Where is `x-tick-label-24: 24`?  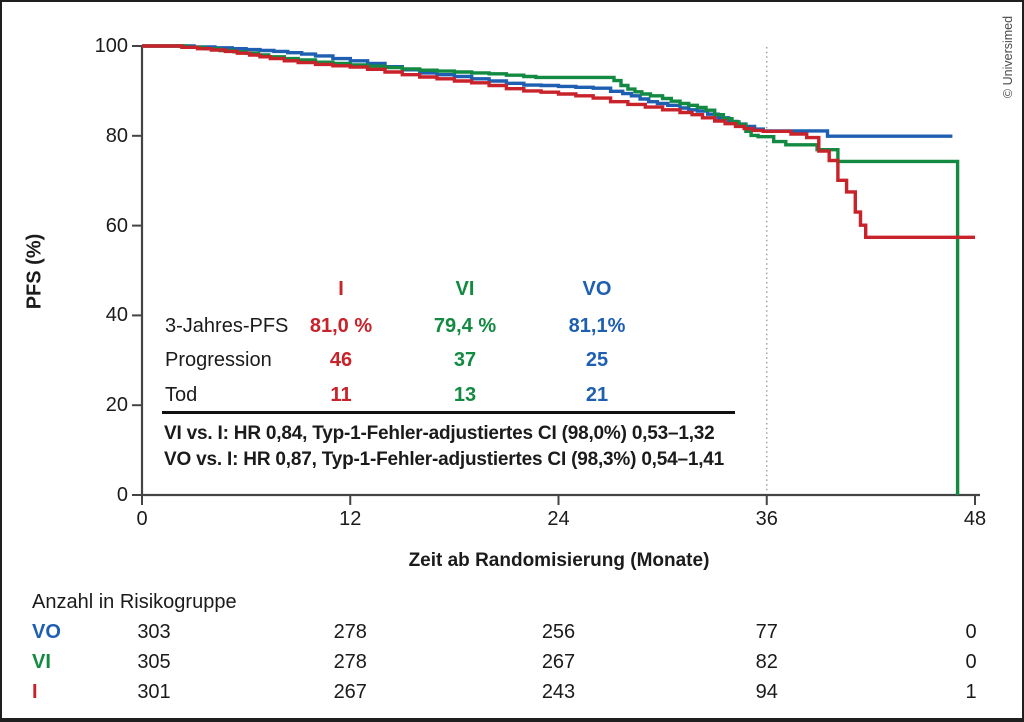
x-tick-label-24: 24 is located at coordinates (558, 519).